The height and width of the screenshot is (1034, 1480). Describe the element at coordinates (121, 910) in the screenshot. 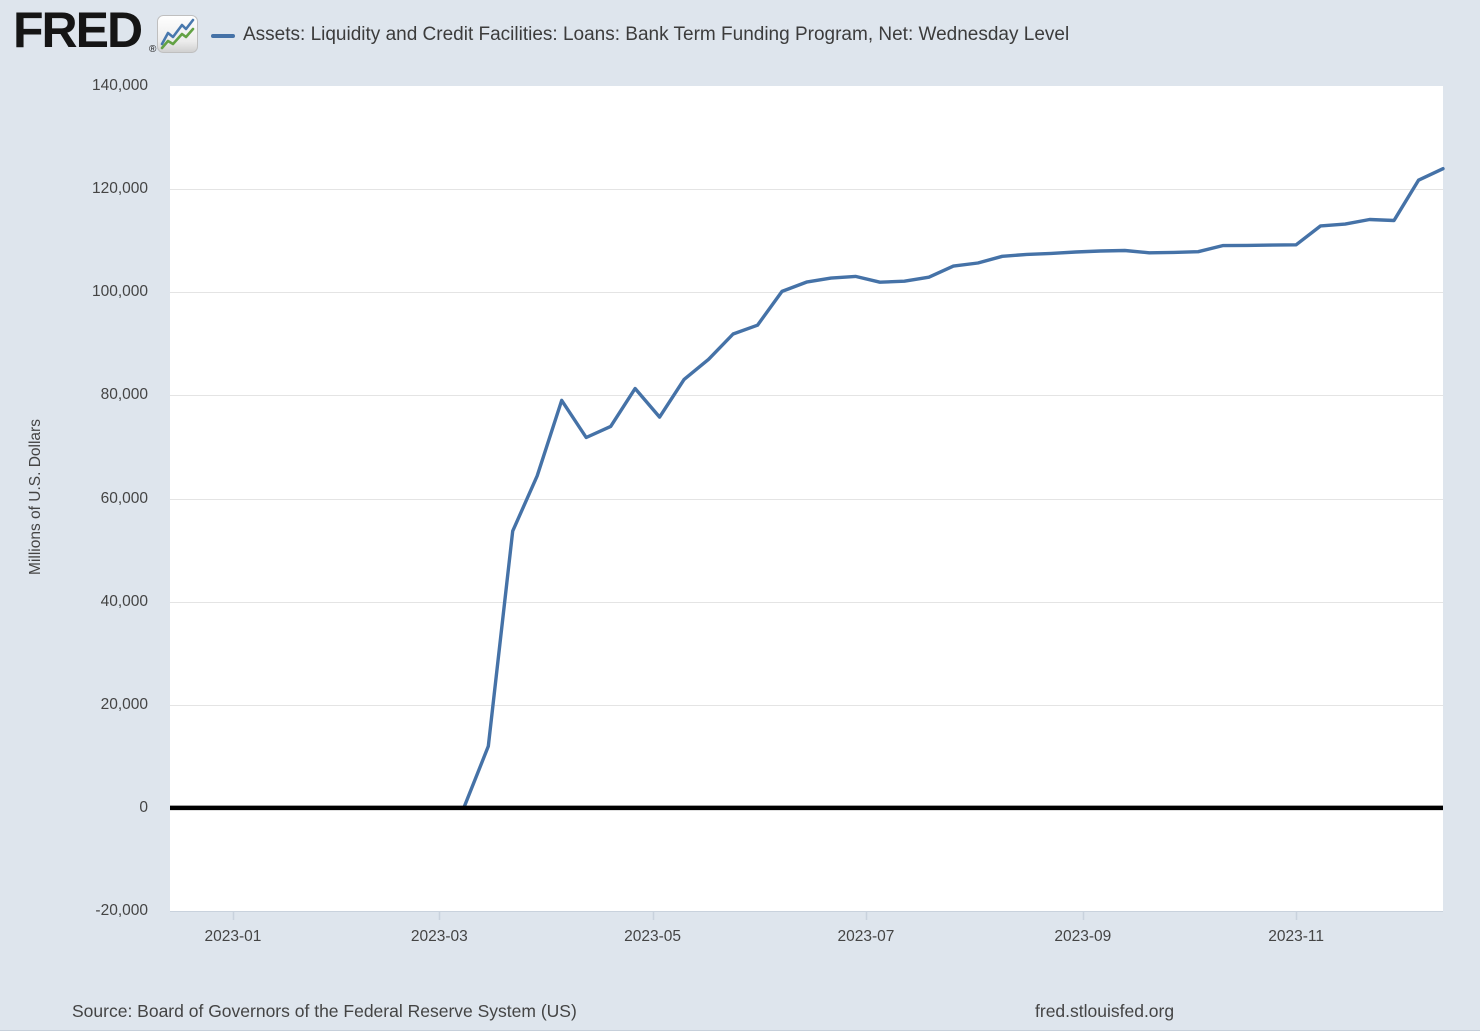

I see `y-tick-label: -20,000` at that location.